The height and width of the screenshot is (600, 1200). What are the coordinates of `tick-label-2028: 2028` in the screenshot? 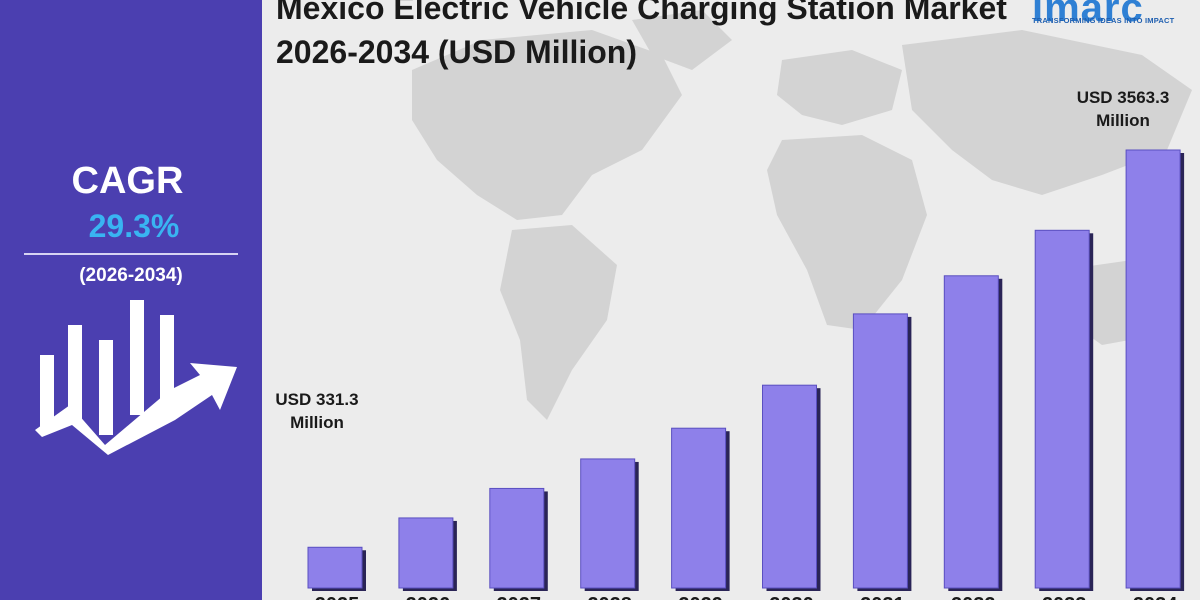 It's located at (609, 597).